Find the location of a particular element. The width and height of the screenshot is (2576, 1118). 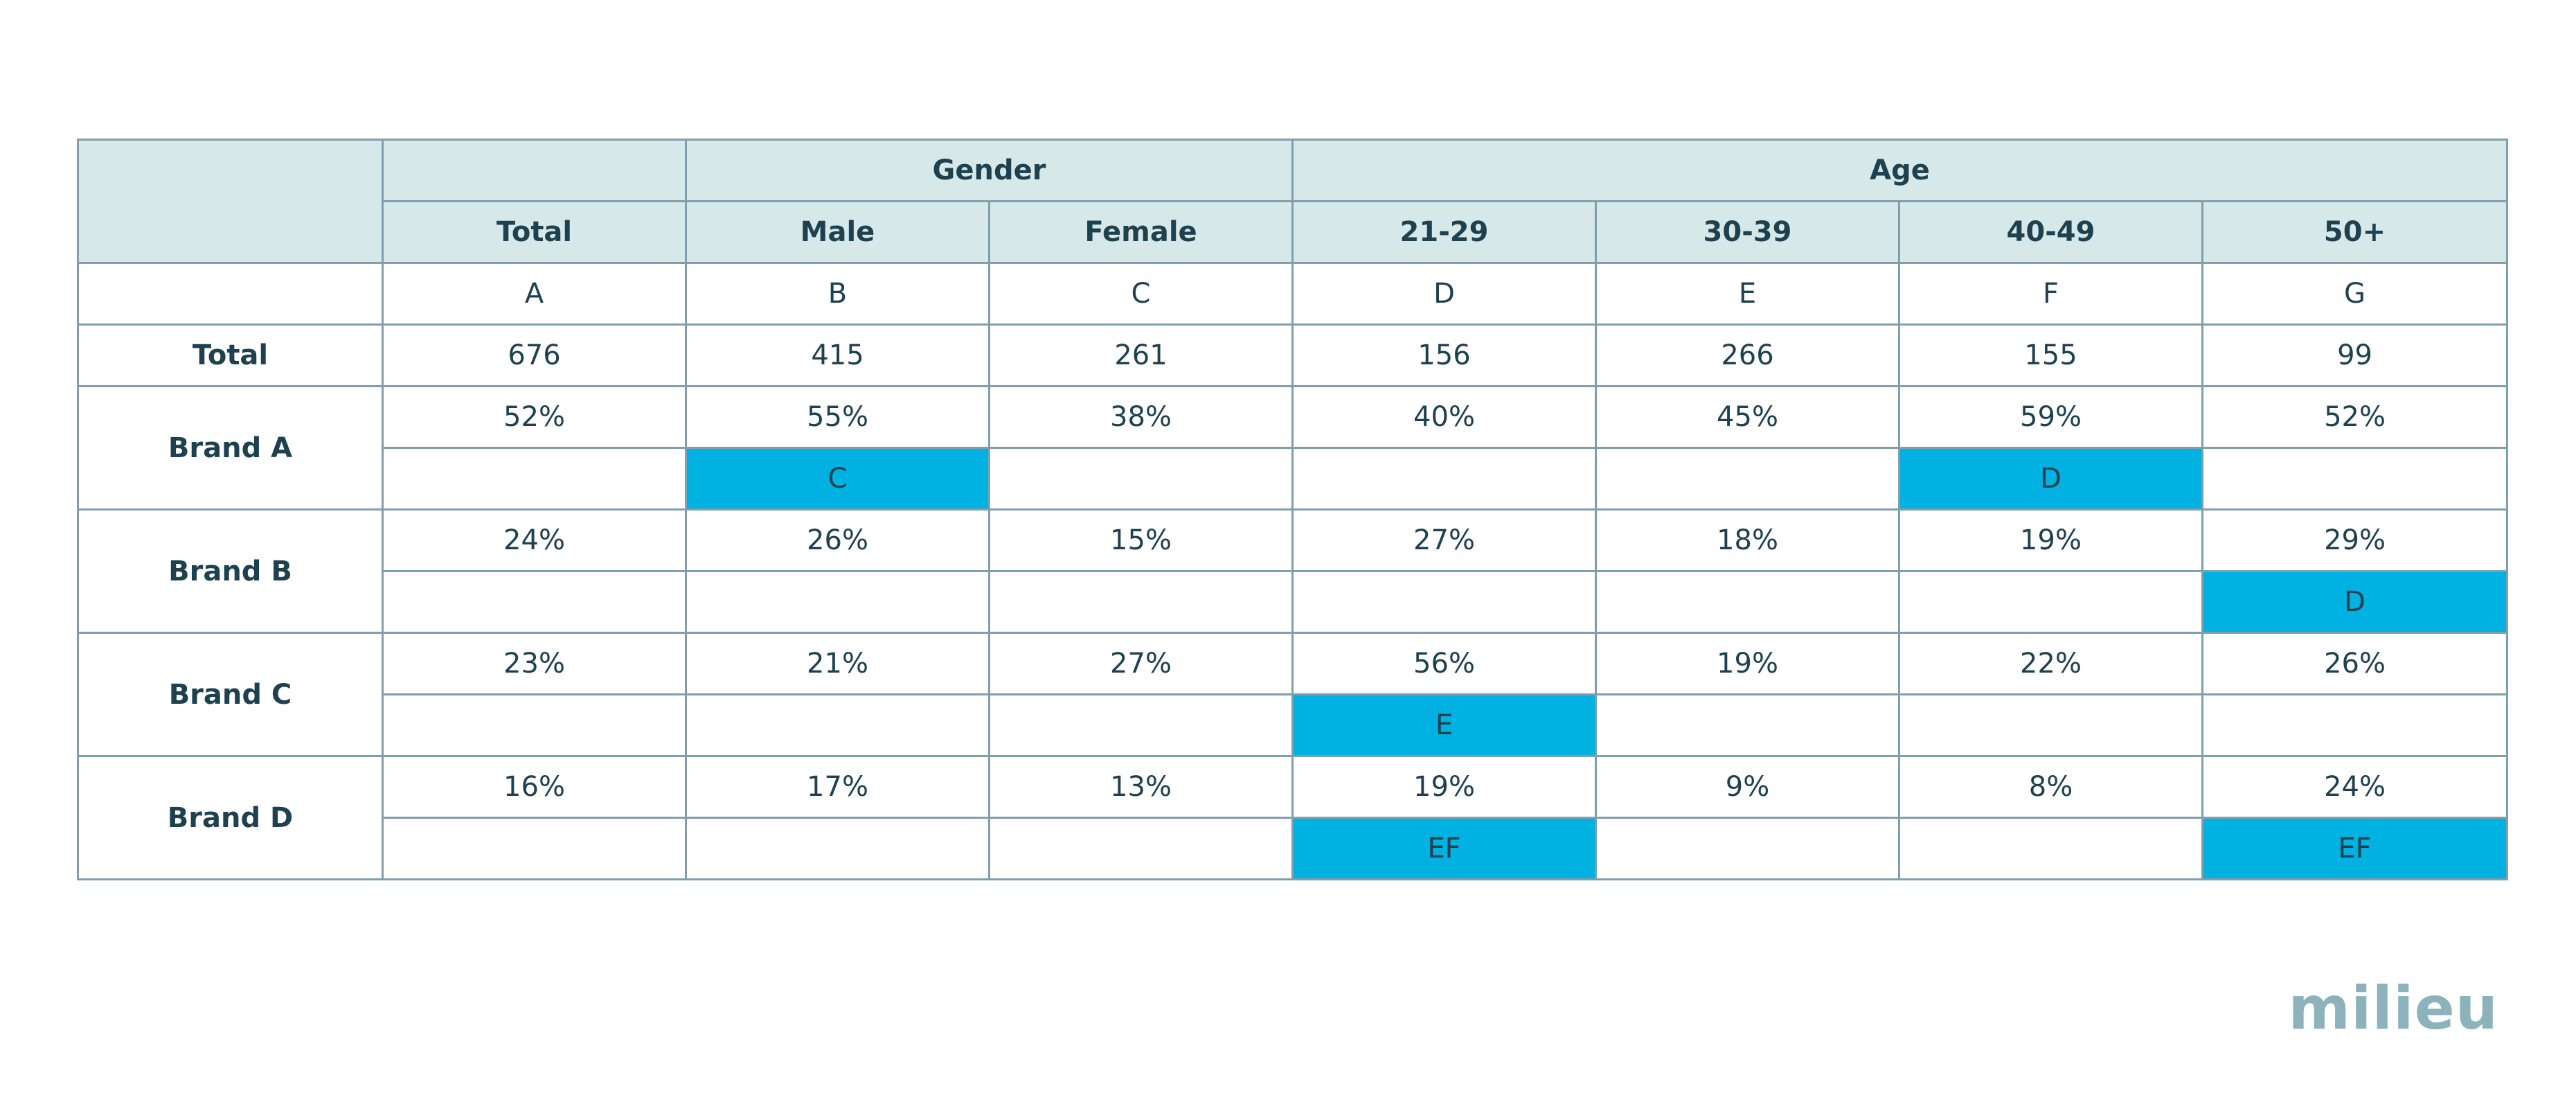

column-letter: C is located at coordinates (1141, 294).